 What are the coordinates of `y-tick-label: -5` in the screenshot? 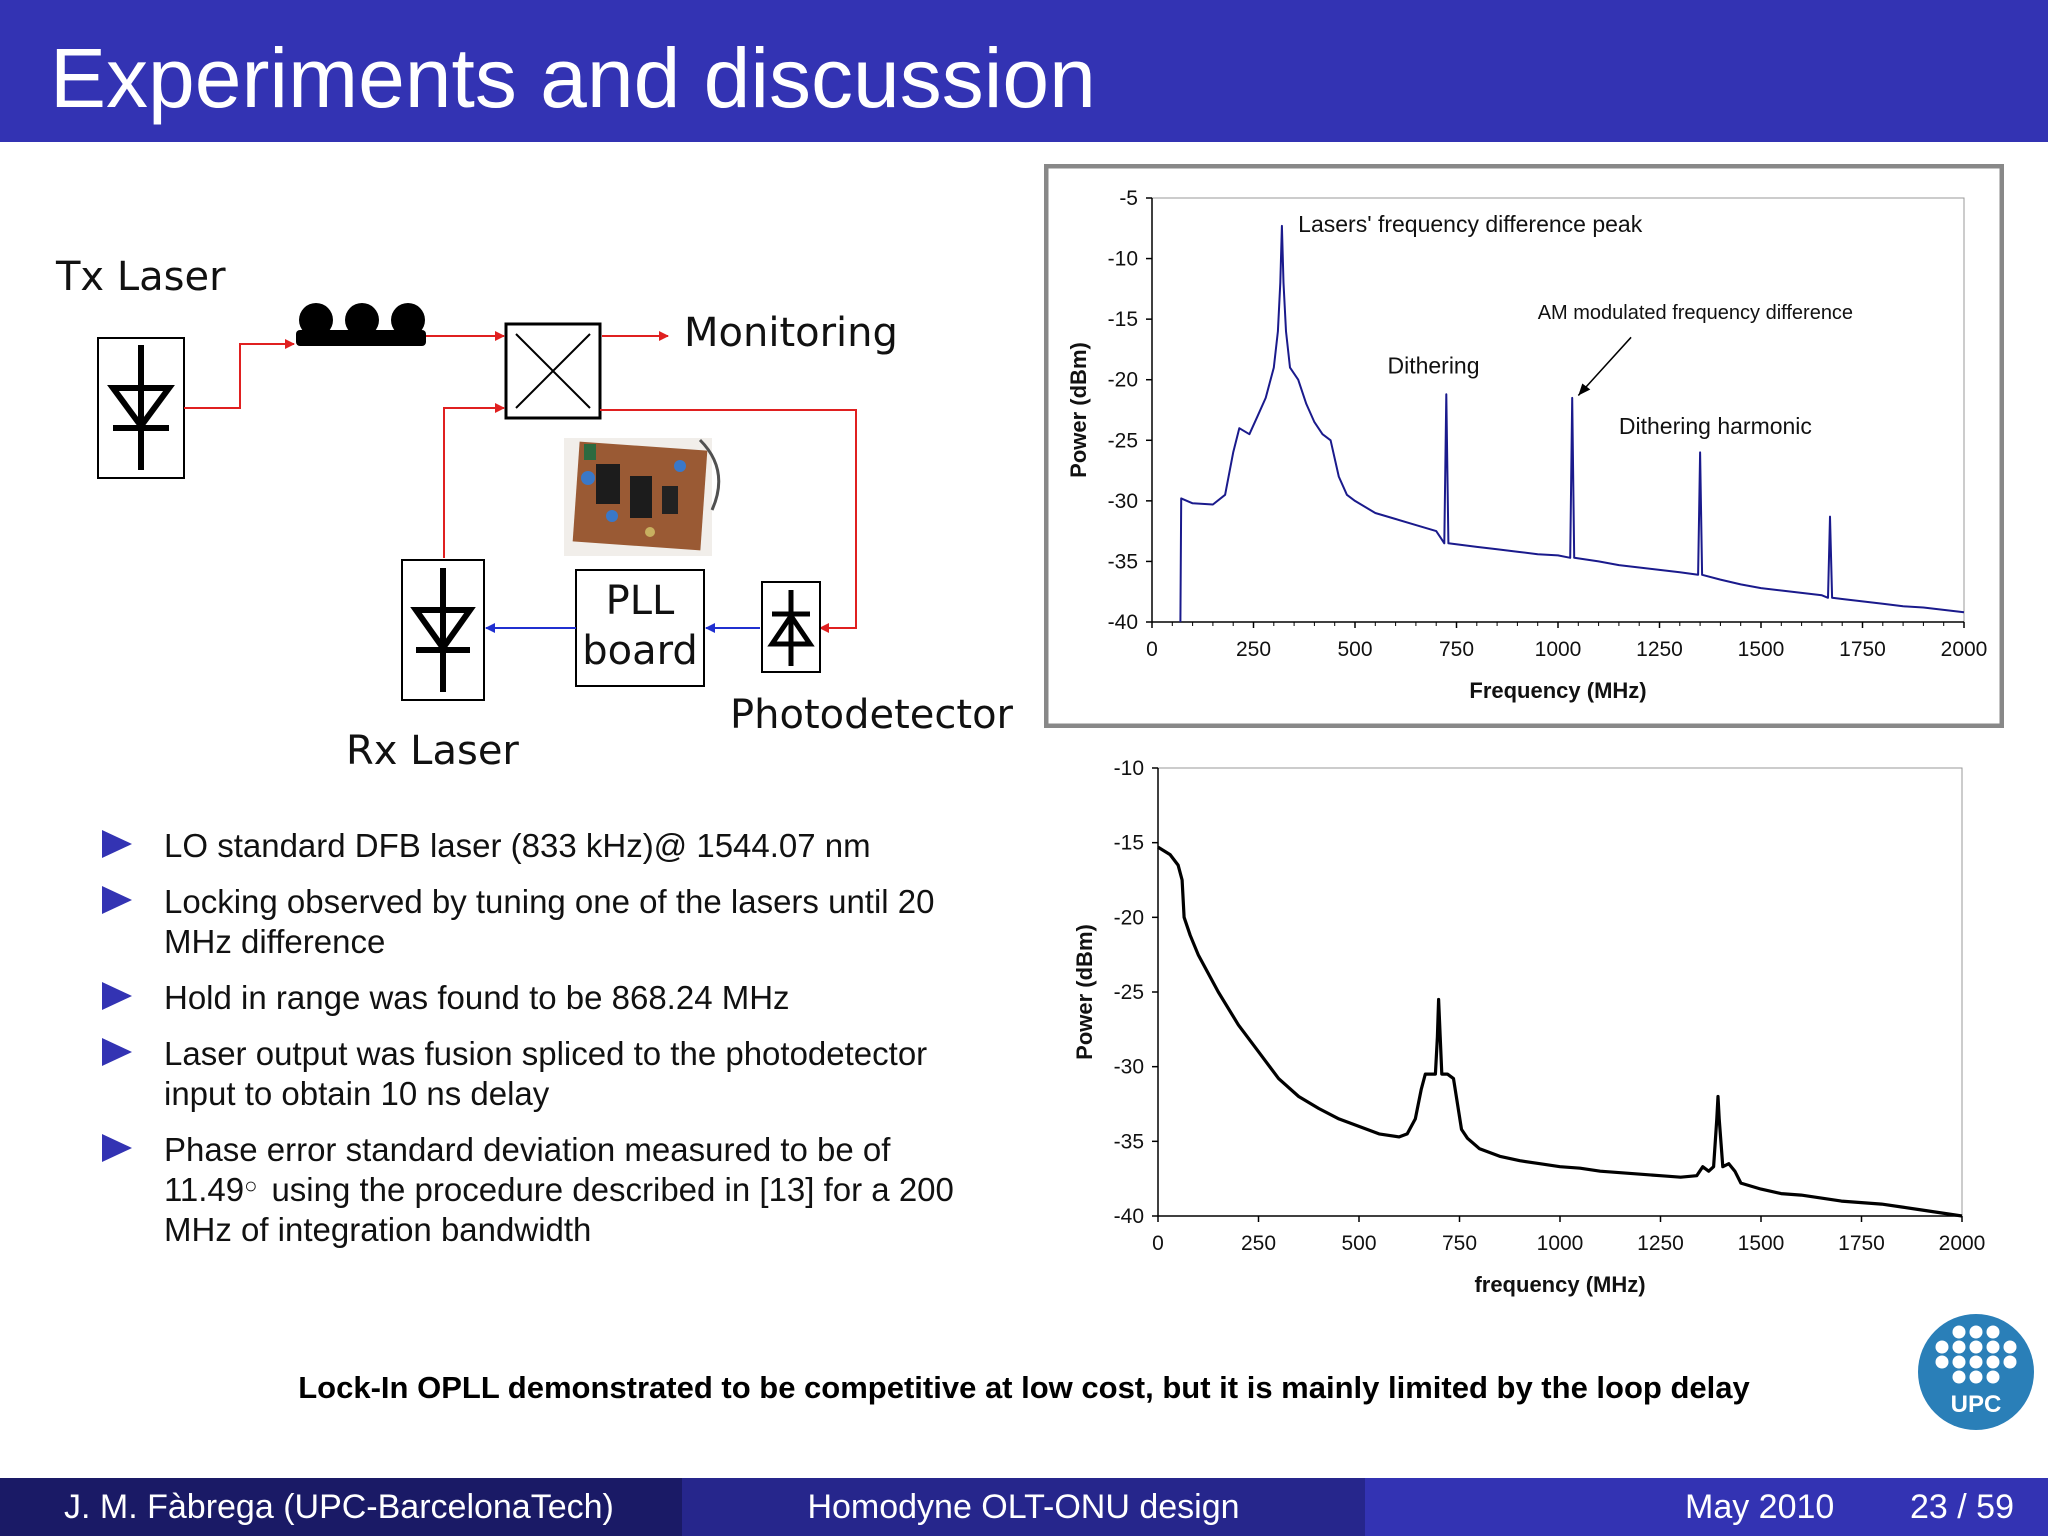 It's located at (1128, 198).